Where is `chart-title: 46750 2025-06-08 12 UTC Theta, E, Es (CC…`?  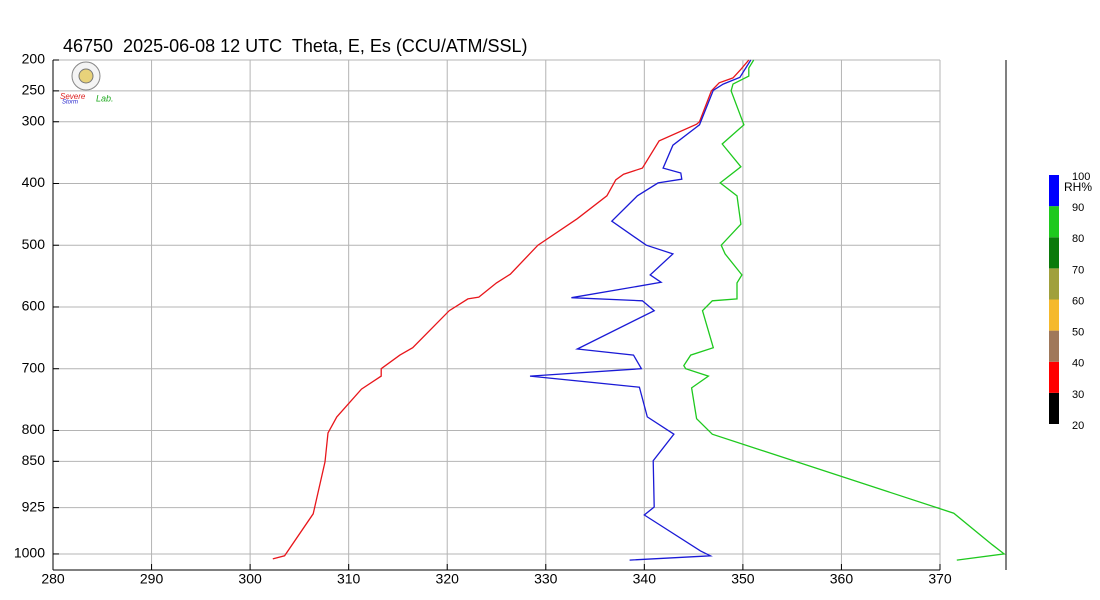
chart-title: 46750 2025-06-08 12 UTC Theta, E, Es (CC… is located at coordinates (295, 46).